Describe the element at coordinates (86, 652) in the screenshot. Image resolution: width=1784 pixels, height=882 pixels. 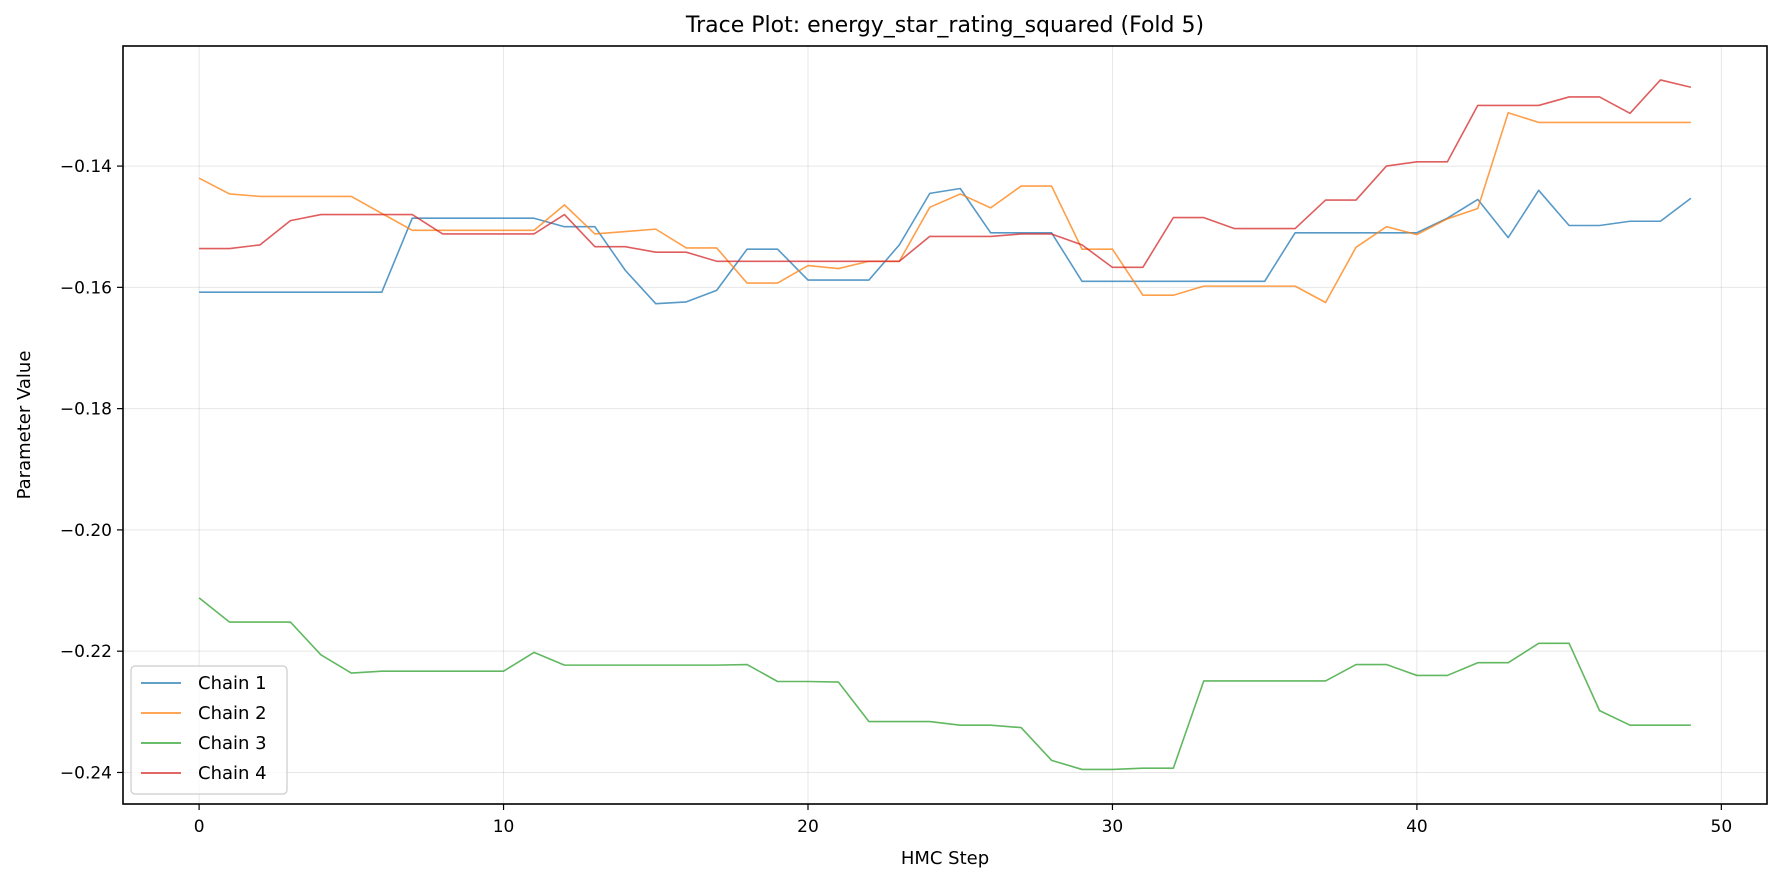
I see `y-tick-label: −0.22` at that location.